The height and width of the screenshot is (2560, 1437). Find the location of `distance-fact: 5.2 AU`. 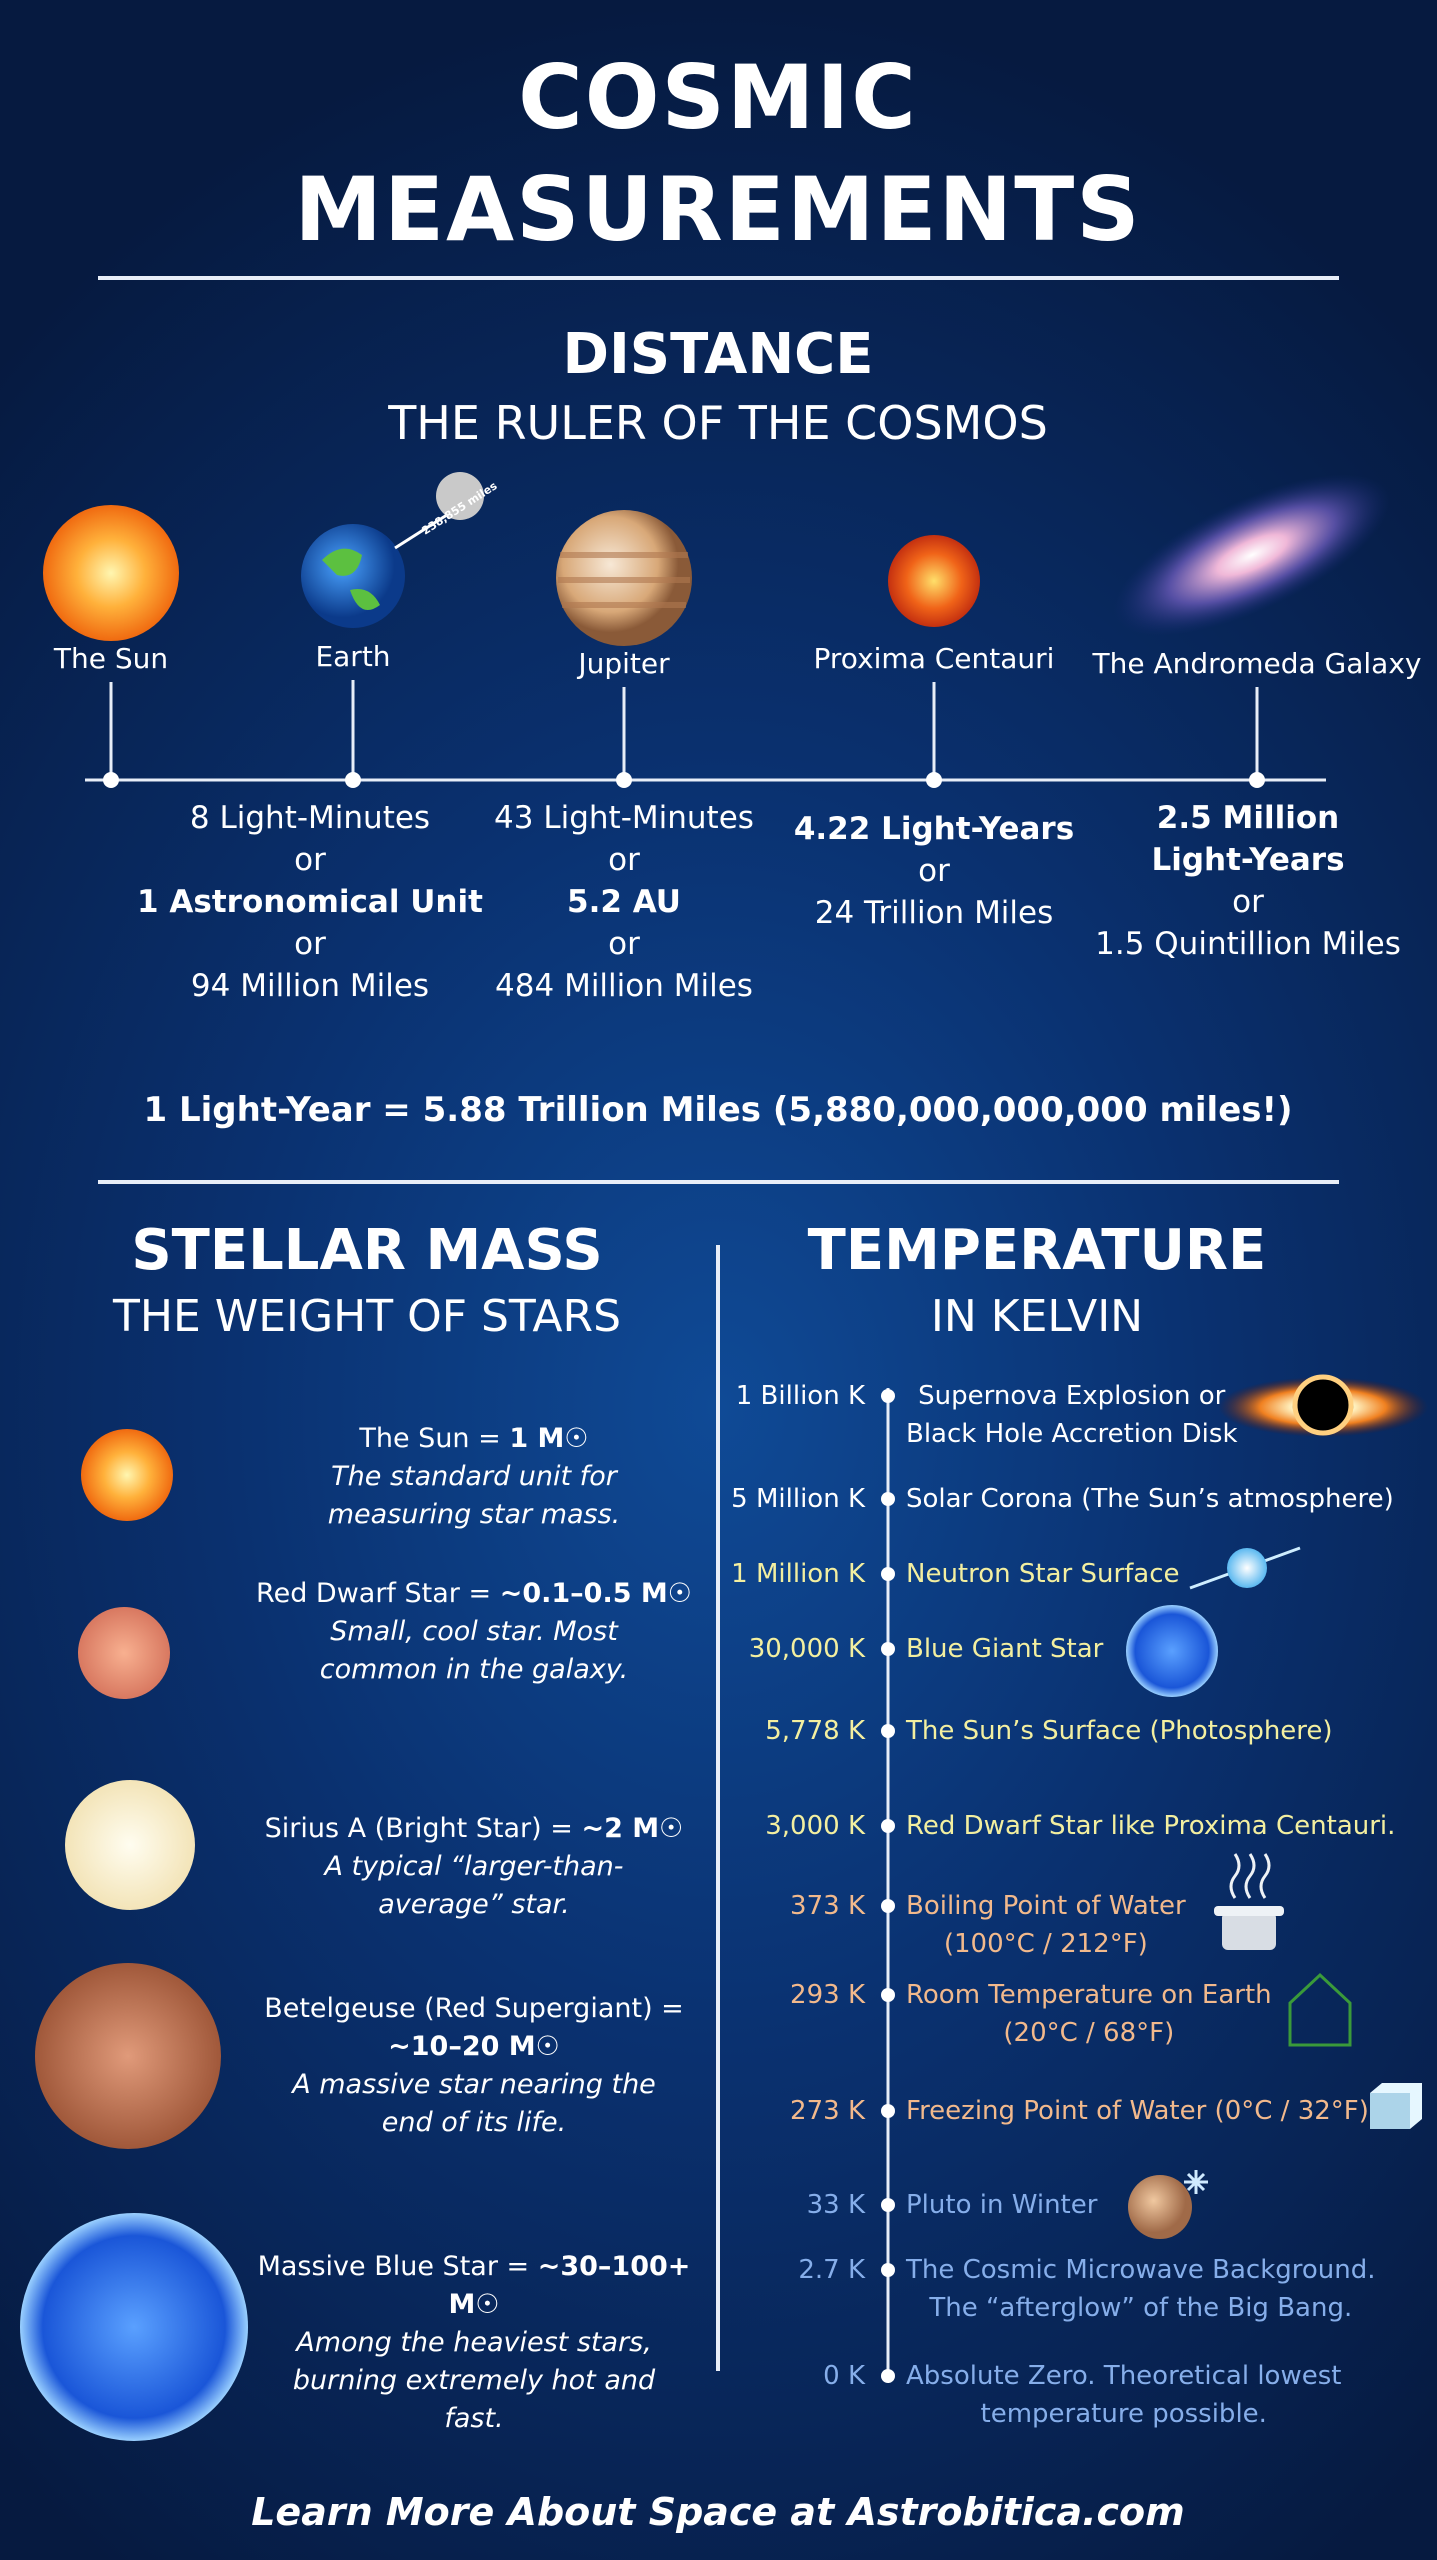

distance-fact: 5.2 AU is located at coordinates (624, 902).